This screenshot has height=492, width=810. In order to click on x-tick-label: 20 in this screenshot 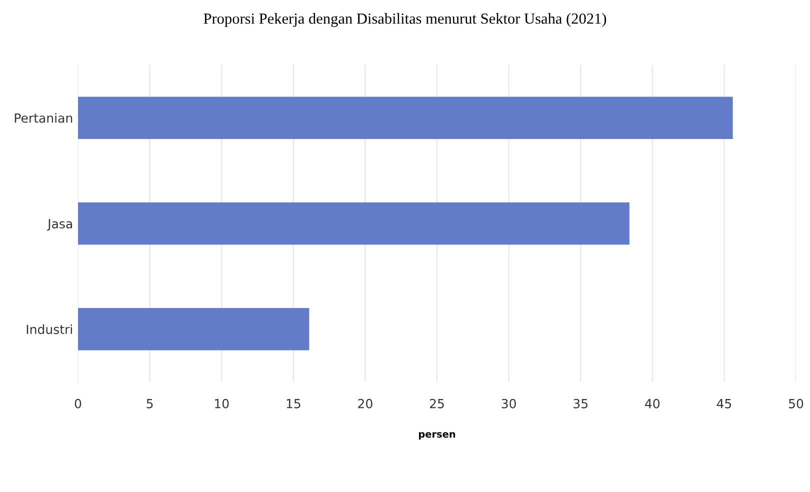, I will do `click(365, 403)`.